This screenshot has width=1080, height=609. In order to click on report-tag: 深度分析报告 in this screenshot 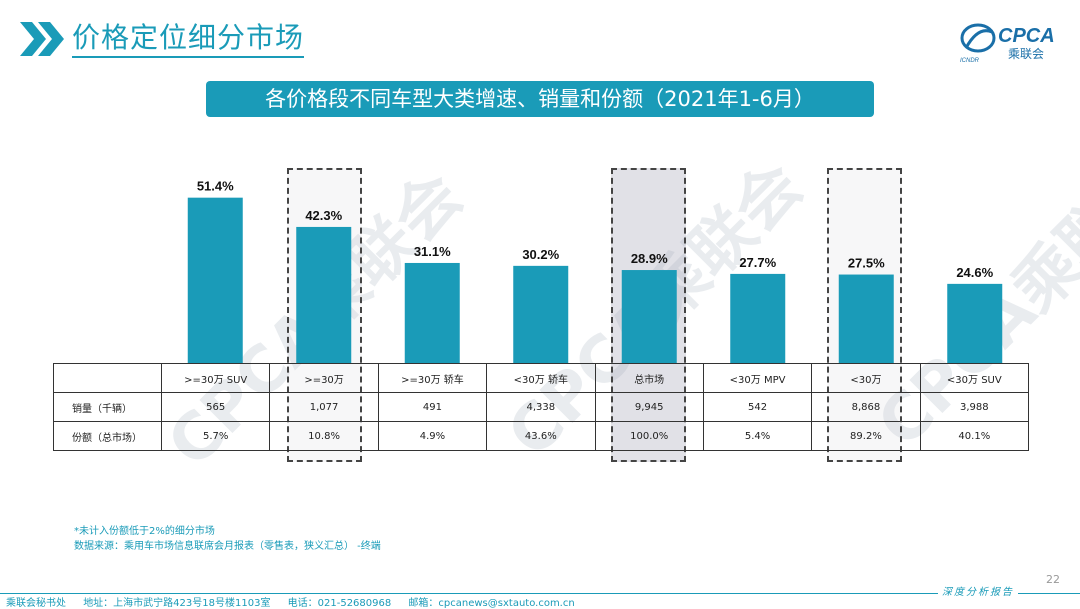, I will do `click(978, 590)`.